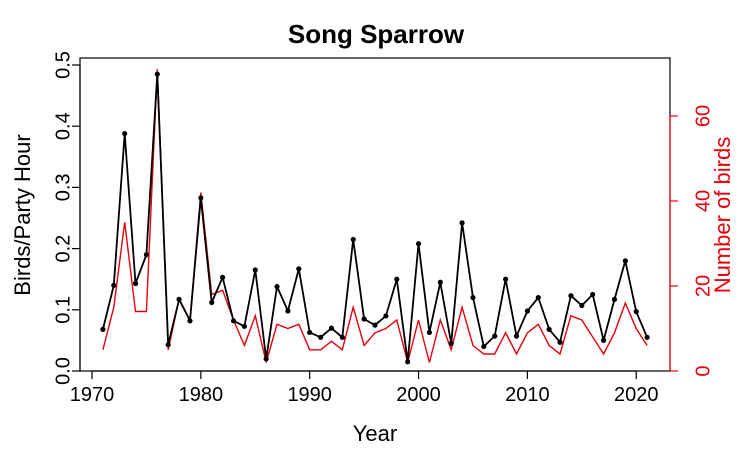 This screenshot has width=750, height=450. Describe the element at coordinates (418, 395) in the screenshot. I see `x-tick-label: 2000` at that location.